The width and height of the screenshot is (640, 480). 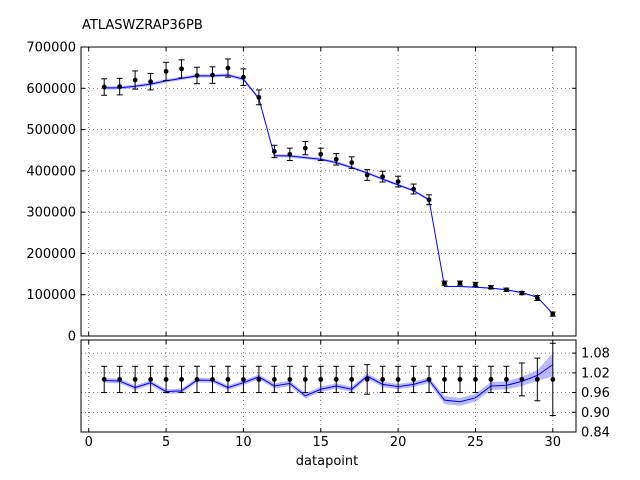 What do you see at coordinates (398, 442) in the screenshot?
I see `x-tick-label: 20` at bounding box center [398, 442].